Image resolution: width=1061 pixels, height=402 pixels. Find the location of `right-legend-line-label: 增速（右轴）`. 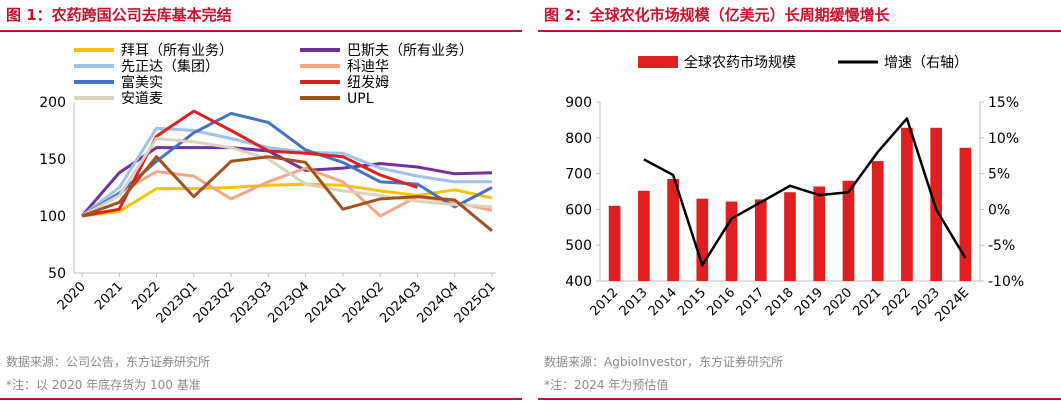

right-legend-line-label: 增速（右轴） is located at coordinates (926, 63).